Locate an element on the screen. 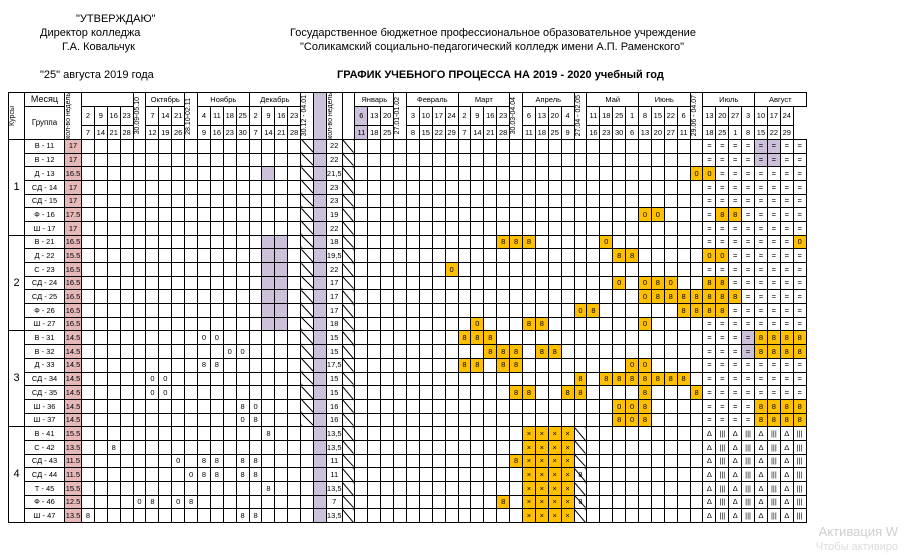 This screenshot has height=555, width=904. week-start: 3 is located at coordinates (748, 116).